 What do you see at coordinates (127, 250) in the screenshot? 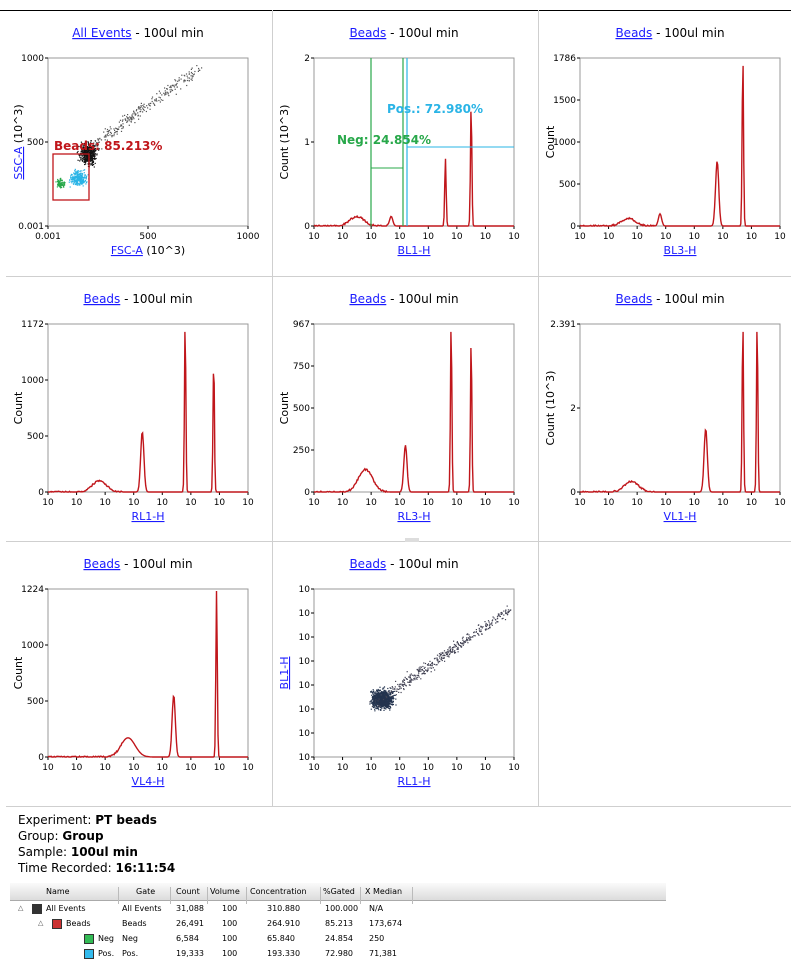
I see `x-param-link: FSC-A` at bounding box center [127, 250].